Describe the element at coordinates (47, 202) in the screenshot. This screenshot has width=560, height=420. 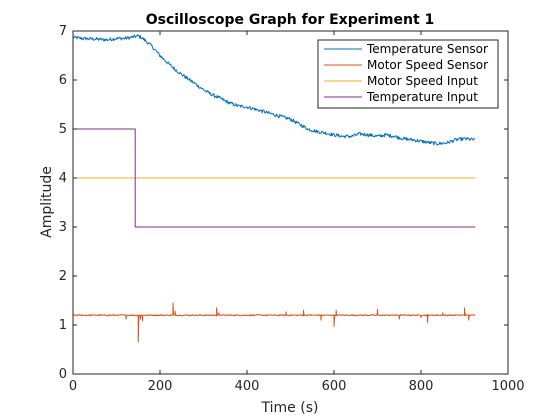
I see `y-axis-label: Amplitude` at that location.